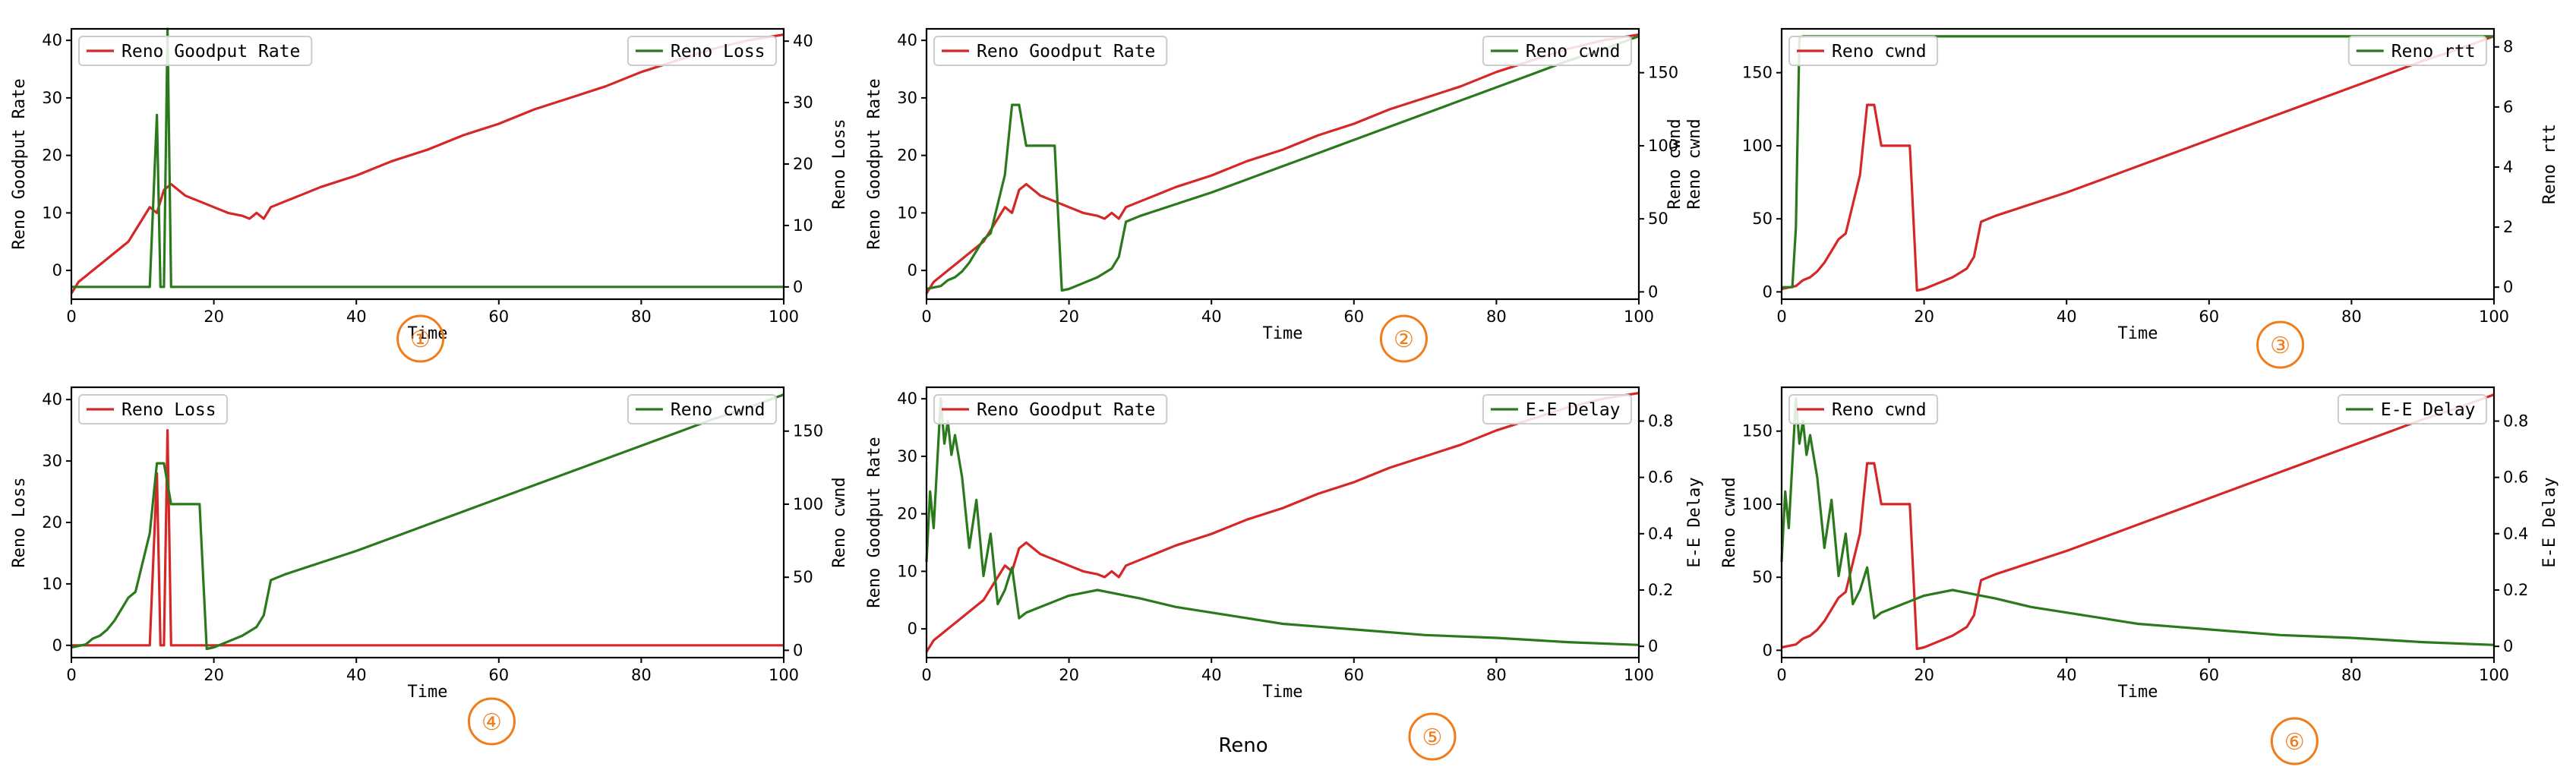  What do you see at coordinates (2508, 47) in the screenshot?
I see `right-y-tick-label: 8` at bounding box center [2508, 47].